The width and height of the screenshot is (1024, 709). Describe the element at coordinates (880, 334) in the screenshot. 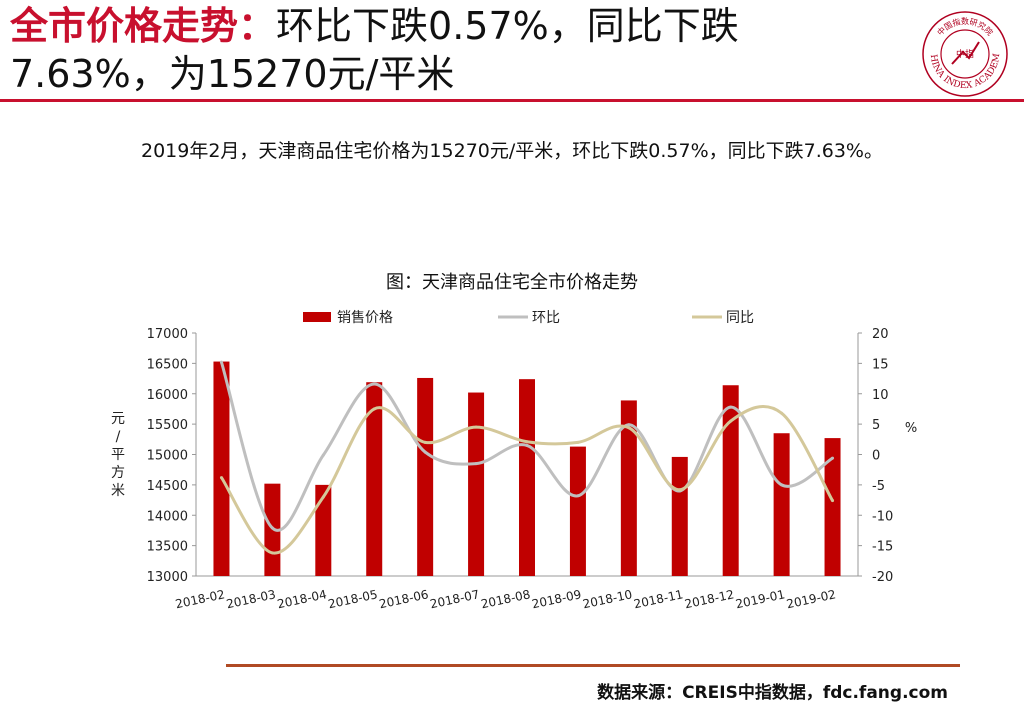

I see `right-tick-label: 20` at that location.